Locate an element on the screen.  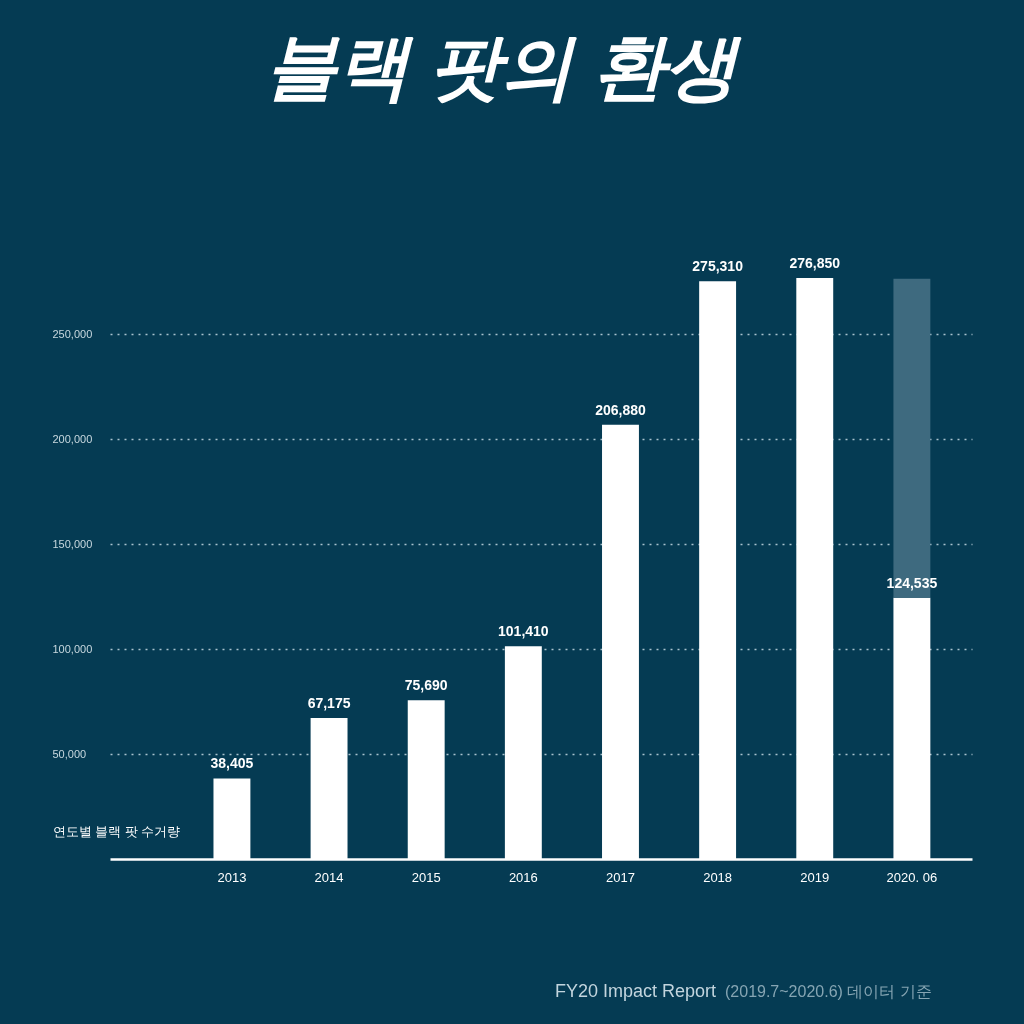
x-tick-label: 2014 is located at coordinates (329, 877).